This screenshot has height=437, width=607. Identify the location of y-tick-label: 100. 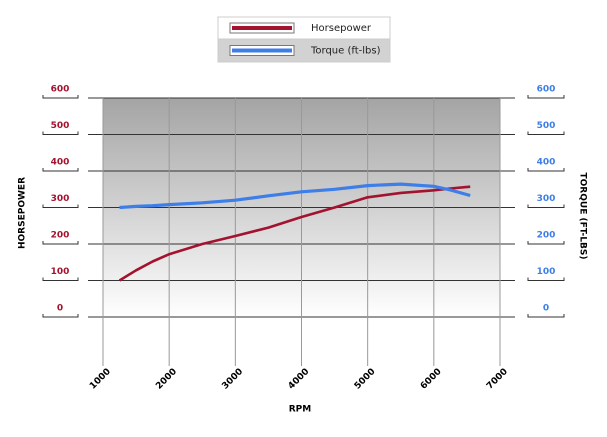
(60, 272).